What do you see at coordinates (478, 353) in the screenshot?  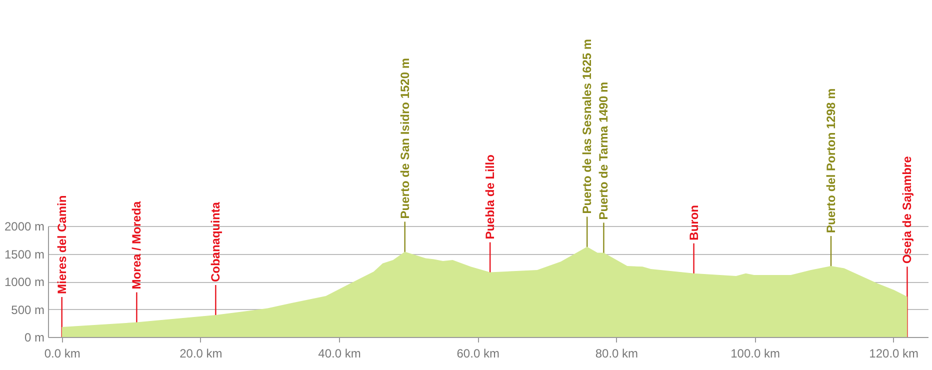 I see `x-tick-label: 60.0 km` at bounding box center [478, 353].